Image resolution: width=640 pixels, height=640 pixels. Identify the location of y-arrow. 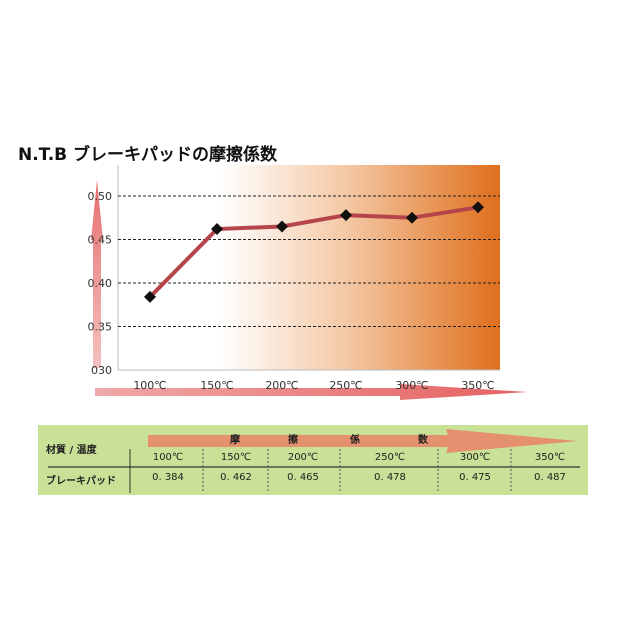
(97, 274).